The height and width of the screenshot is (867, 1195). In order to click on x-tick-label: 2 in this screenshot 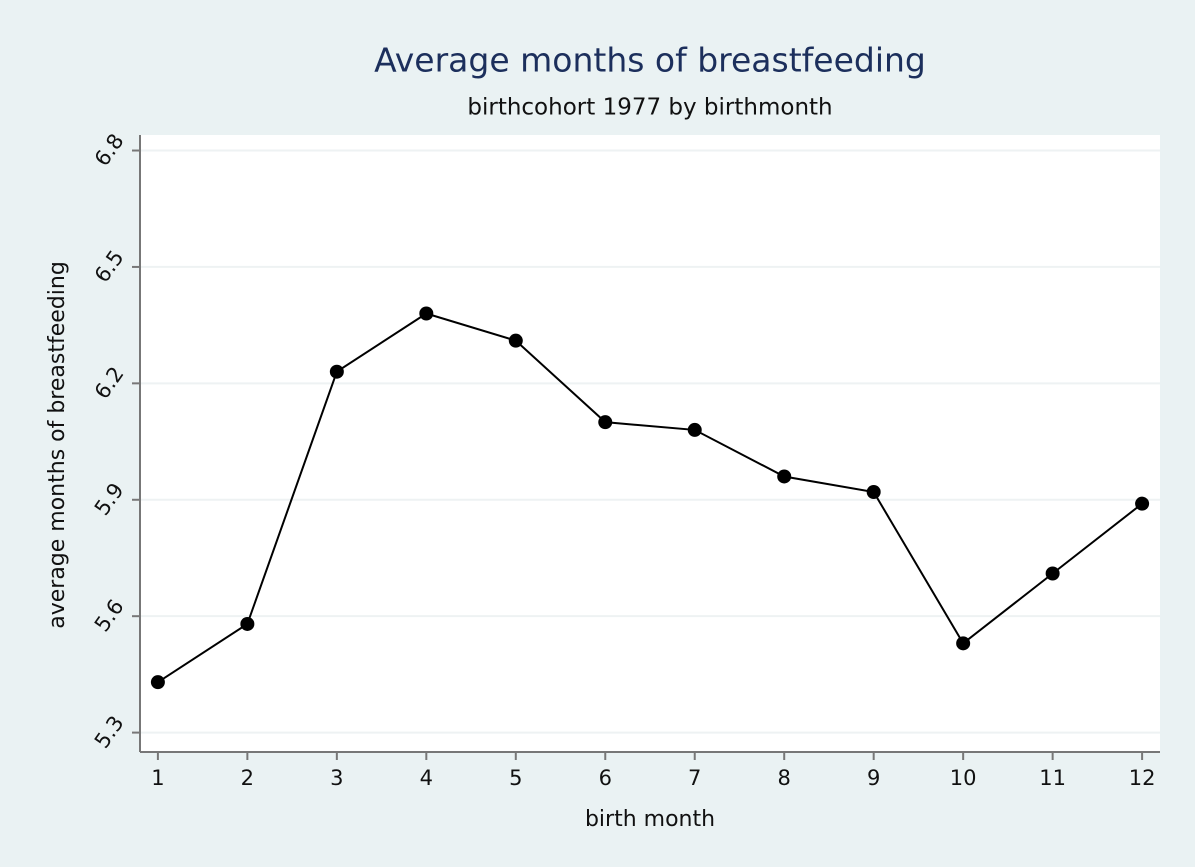, I will do `click(247, 778)`.